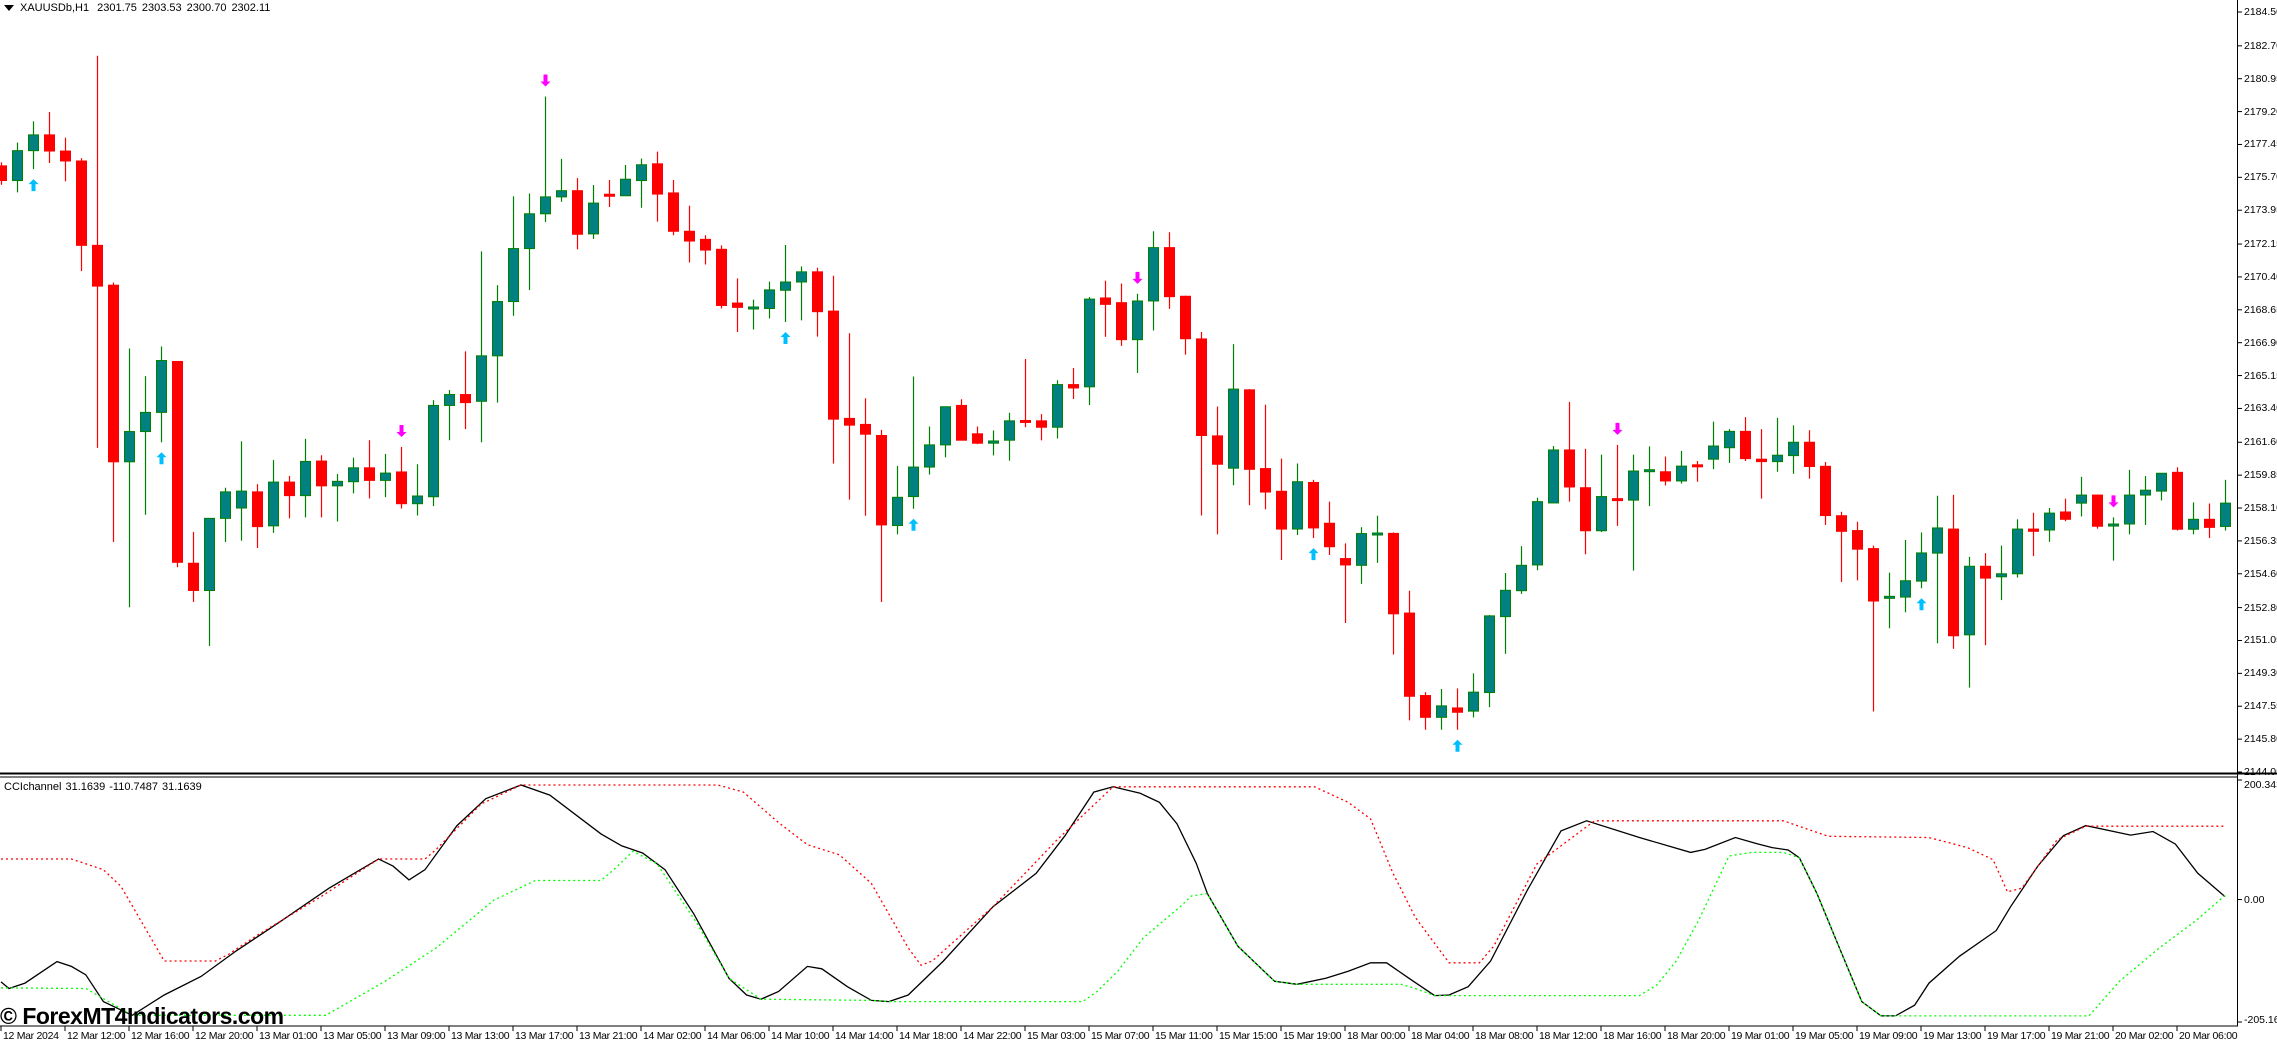 This screenshot has height=1045, width=2277. Describe the element at coordinates (2260, 375) in the screenshot. I see `price-axis-label: 2165.15` at that location.